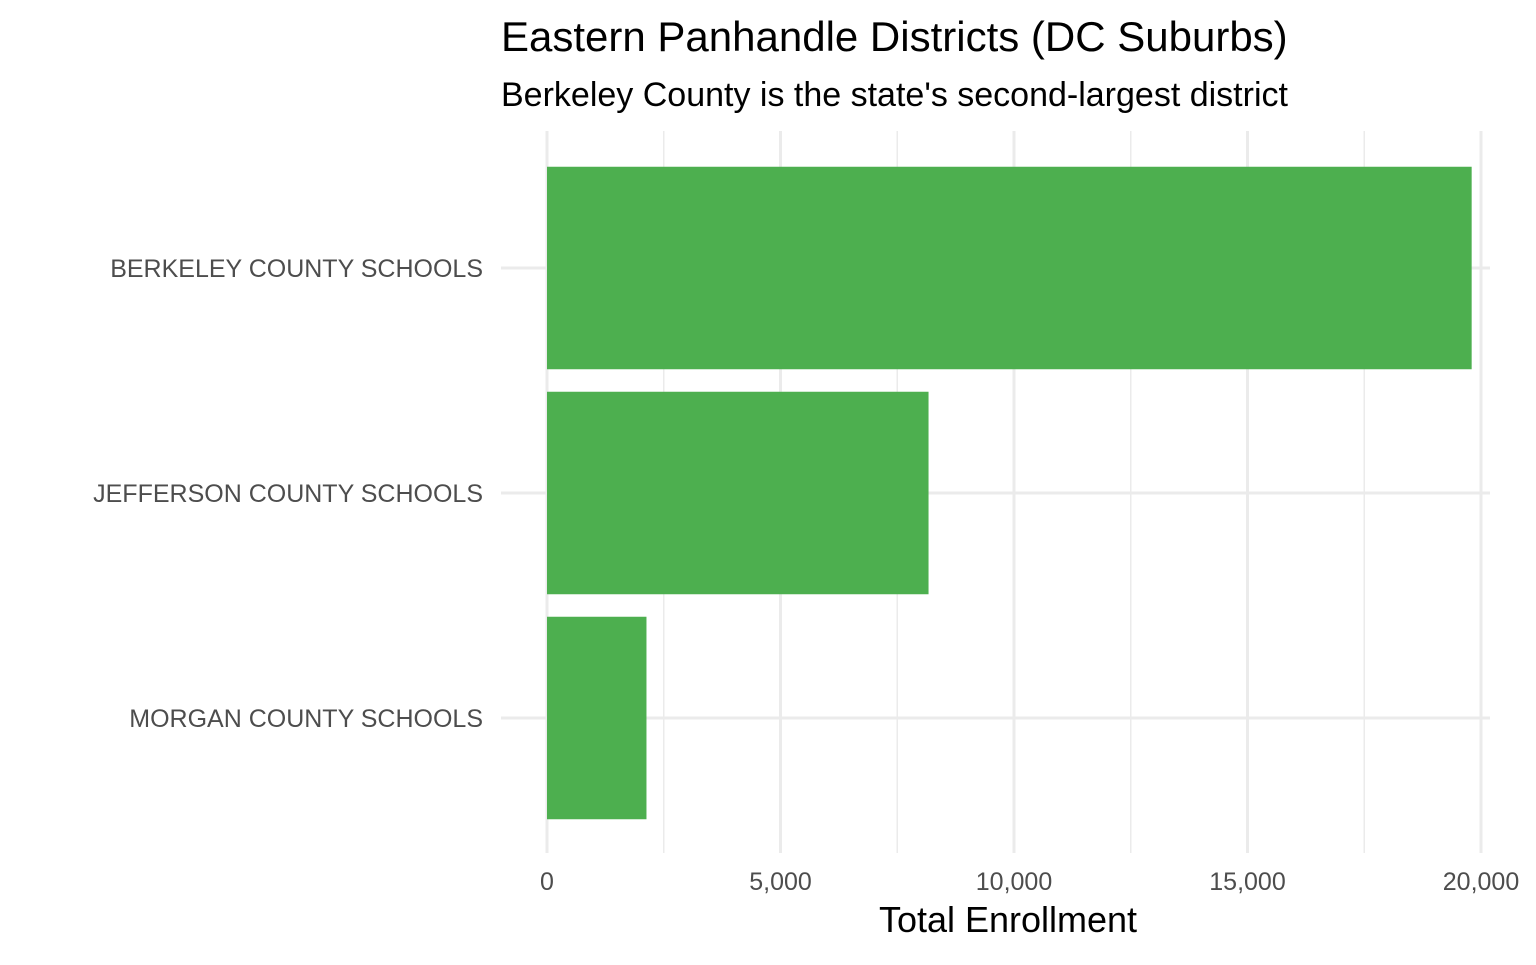 Image resolution: width=1536 pixels, height=965 pixels. I want to click on category-label: JEFFERSON COUNTY SCHOOLS, so click(288, 494).